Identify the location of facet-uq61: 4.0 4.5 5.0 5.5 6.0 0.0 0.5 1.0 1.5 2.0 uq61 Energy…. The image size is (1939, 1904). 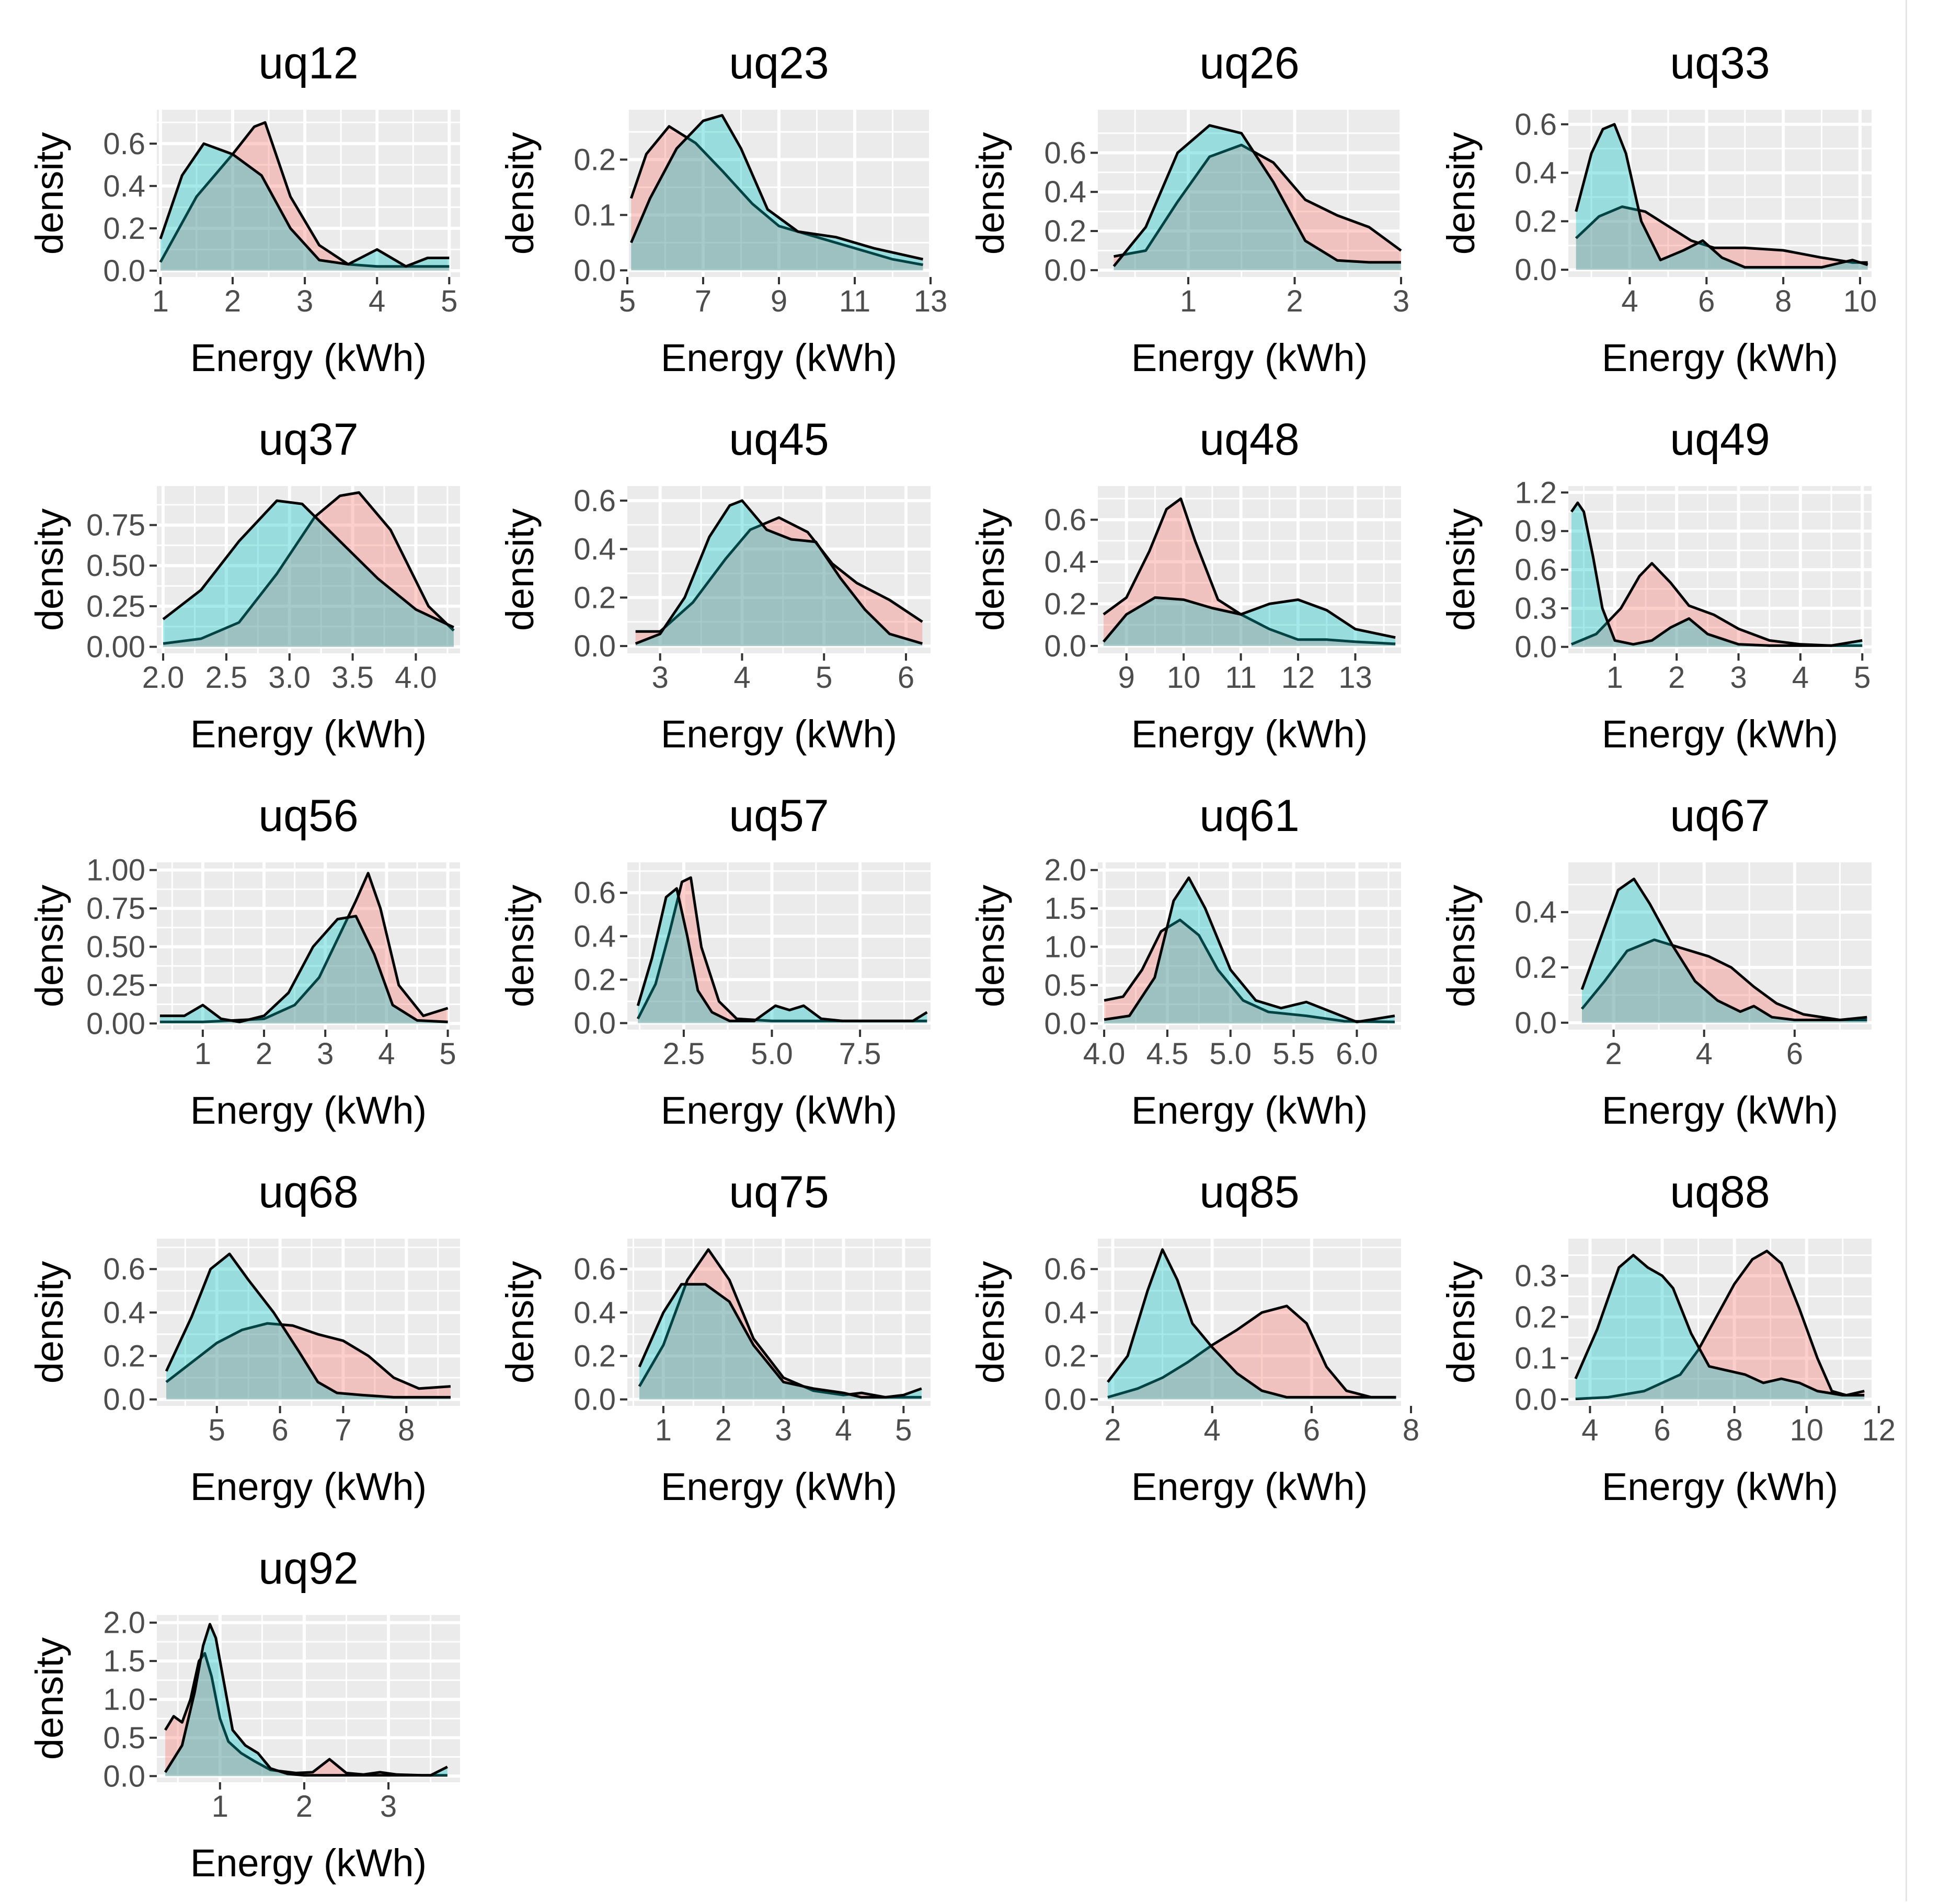
(1185, 961).